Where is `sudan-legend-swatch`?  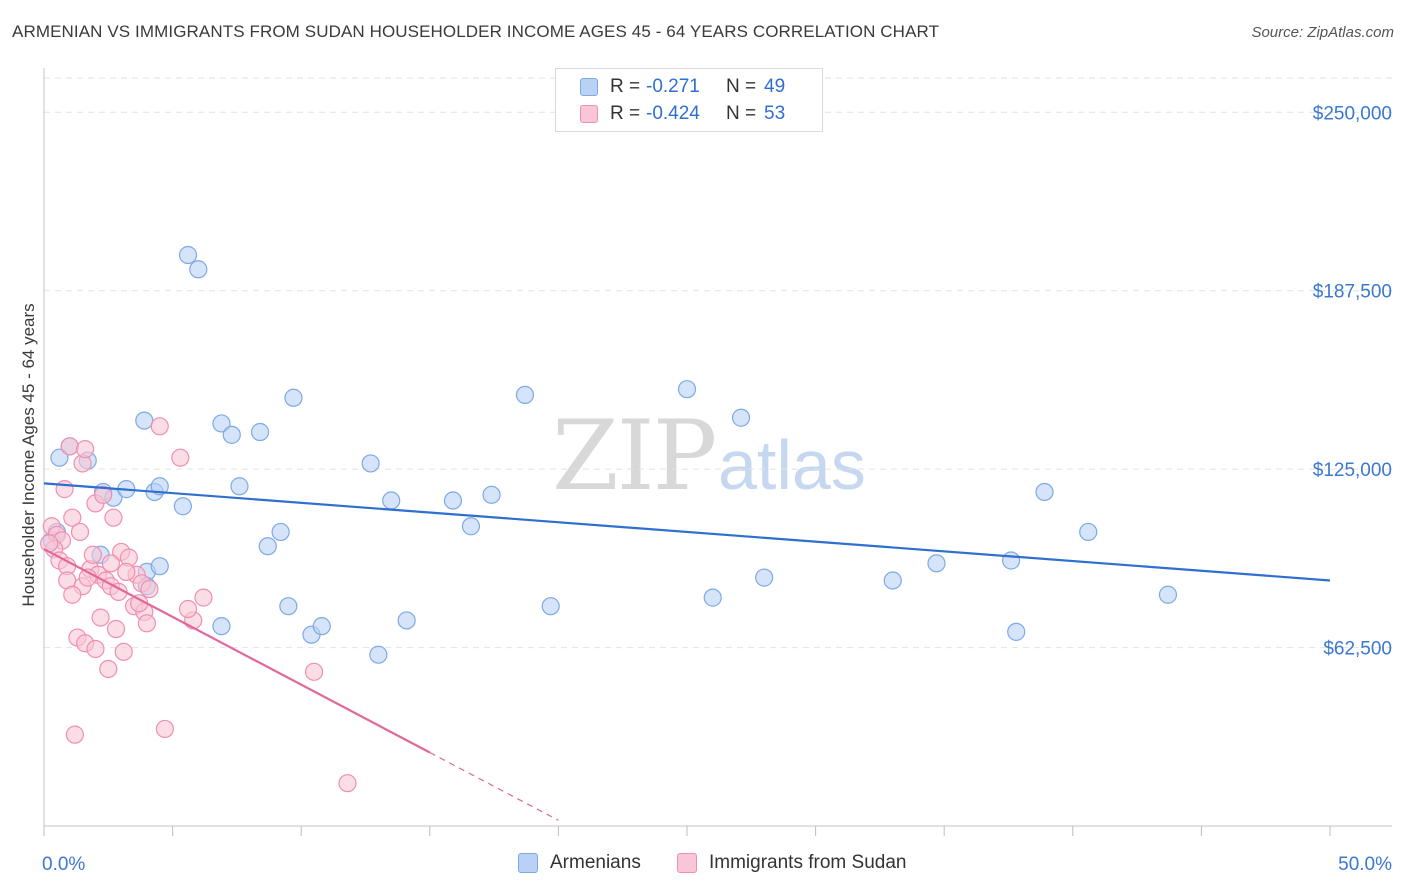 sudan-legend-swatch is located at coordinates (687, 863).